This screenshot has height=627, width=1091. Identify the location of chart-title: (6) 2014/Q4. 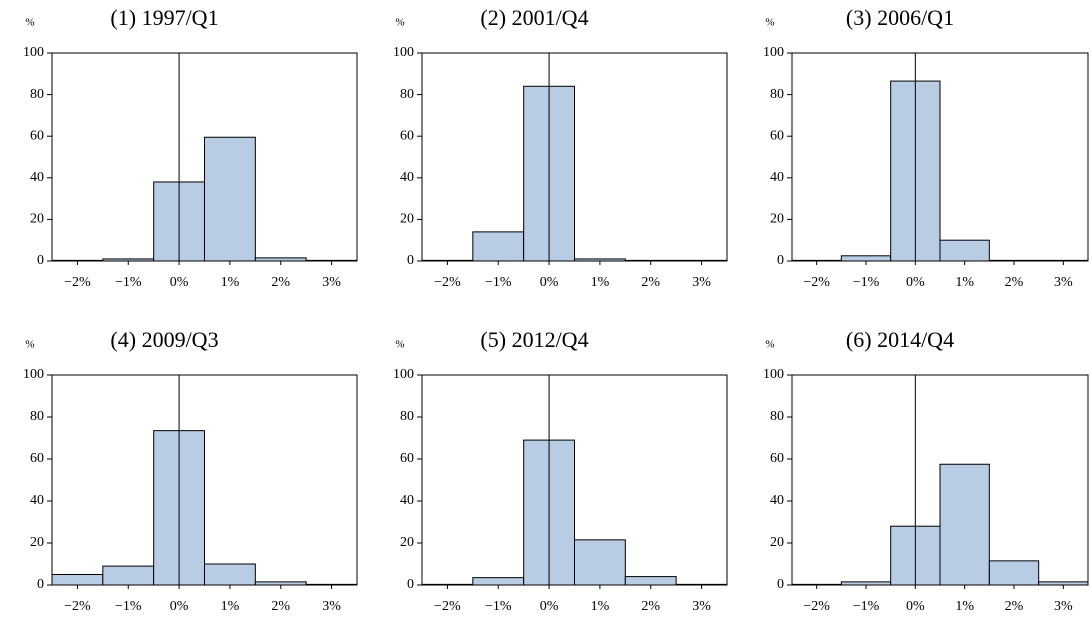
(900, 339).